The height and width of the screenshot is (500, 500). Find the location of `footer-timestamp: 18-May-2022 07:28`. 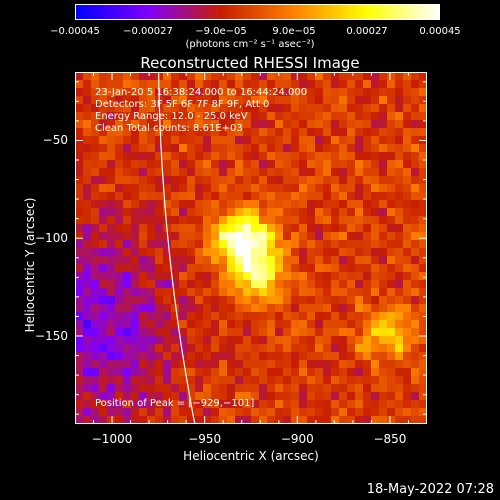

footer-timestamp: 18-May-2022 07:28 is located at coordinates (430, 489).